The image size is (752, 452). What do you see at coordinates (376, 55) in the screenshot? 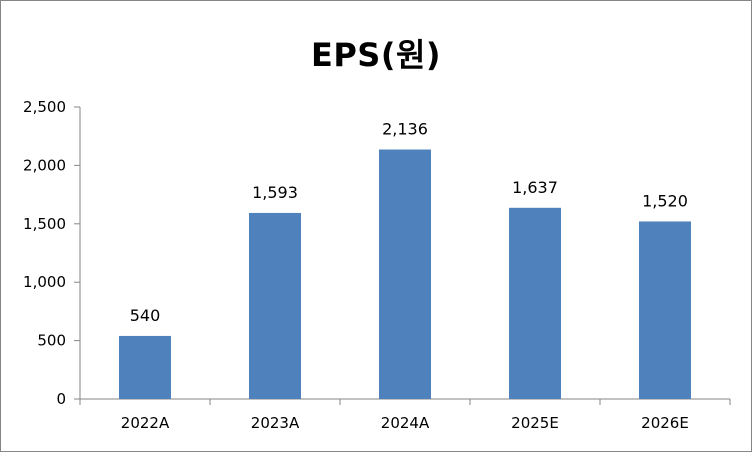
I see `chart-title: EPS(원)` at bounding box center [376, 55].